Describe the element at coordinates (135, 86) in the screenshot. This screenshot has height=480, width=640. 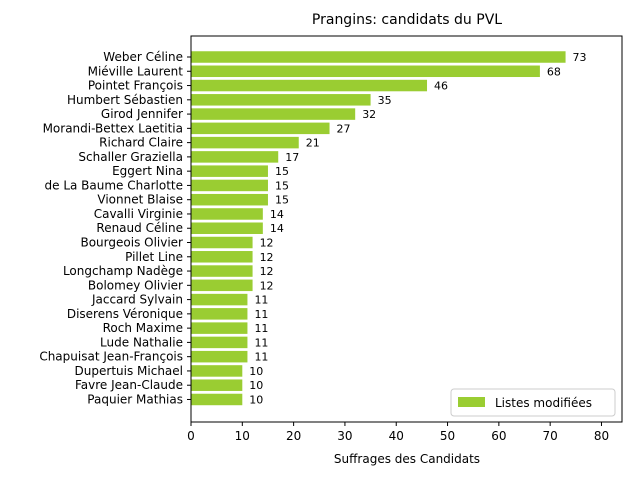
I see `y-tick-label: Pointet François` at that location.